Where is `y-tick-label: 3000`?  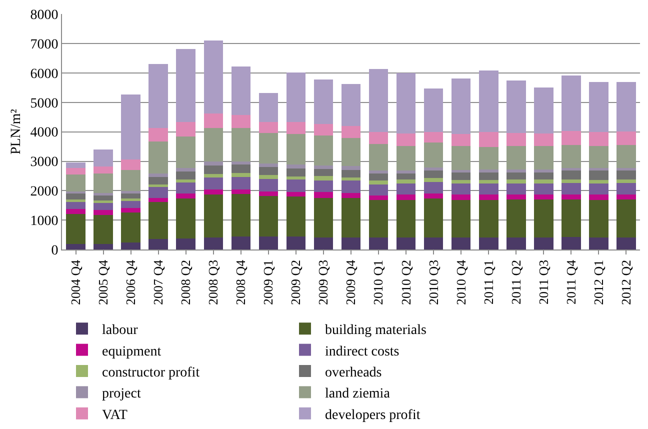
y-tick-label: 3000 is located at coordinates (44, 162).